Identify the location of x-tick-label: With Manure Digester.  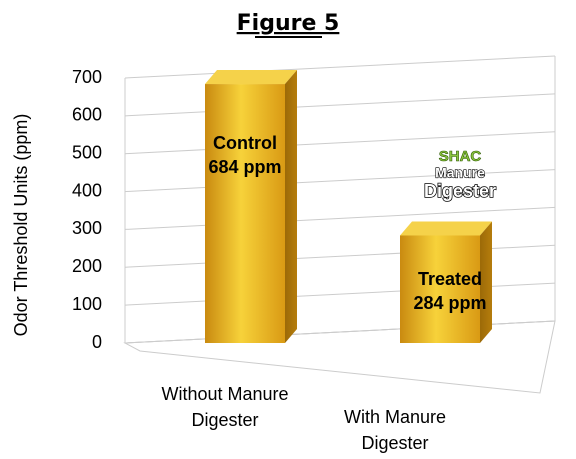
(395, 430).